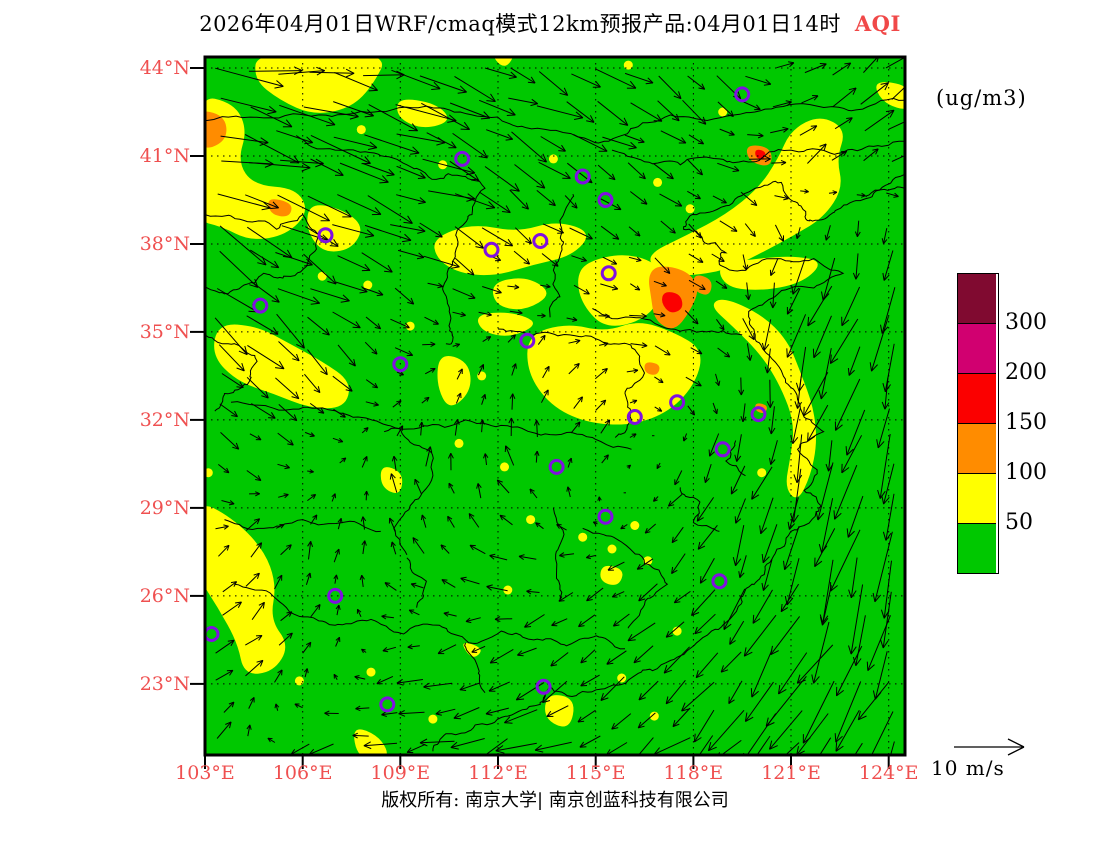 The image size is (1100, 850). I want to click on aqi-patch-red, so click(672, 302).